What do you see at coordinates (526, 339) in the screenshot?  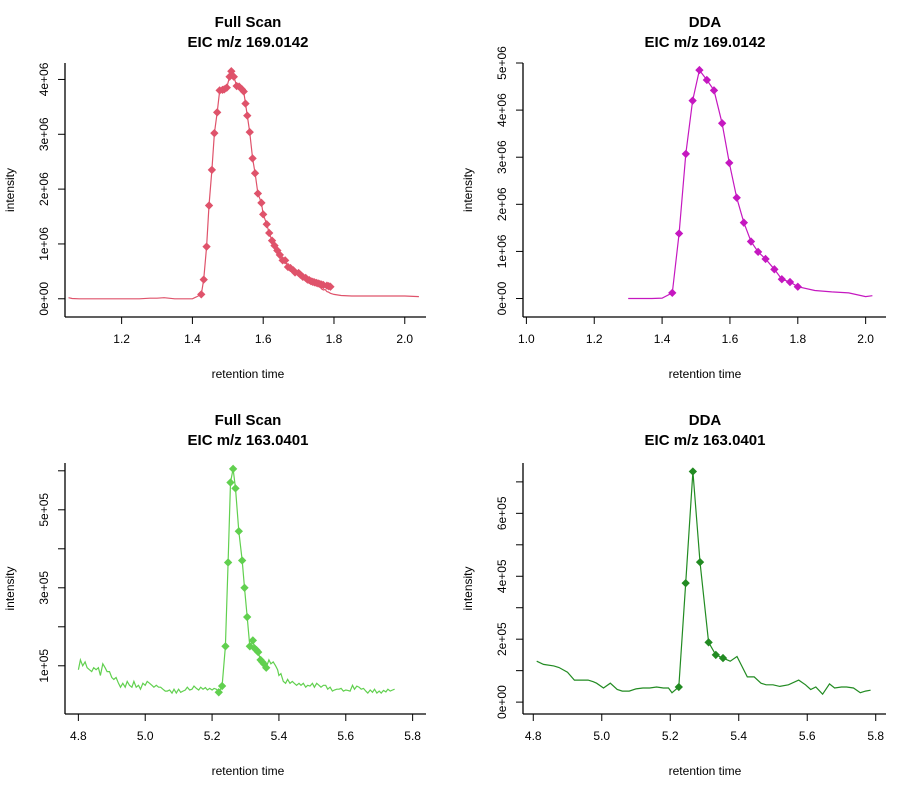 I see `x-tick-label: 1.0` at bounding box center [526, 339].